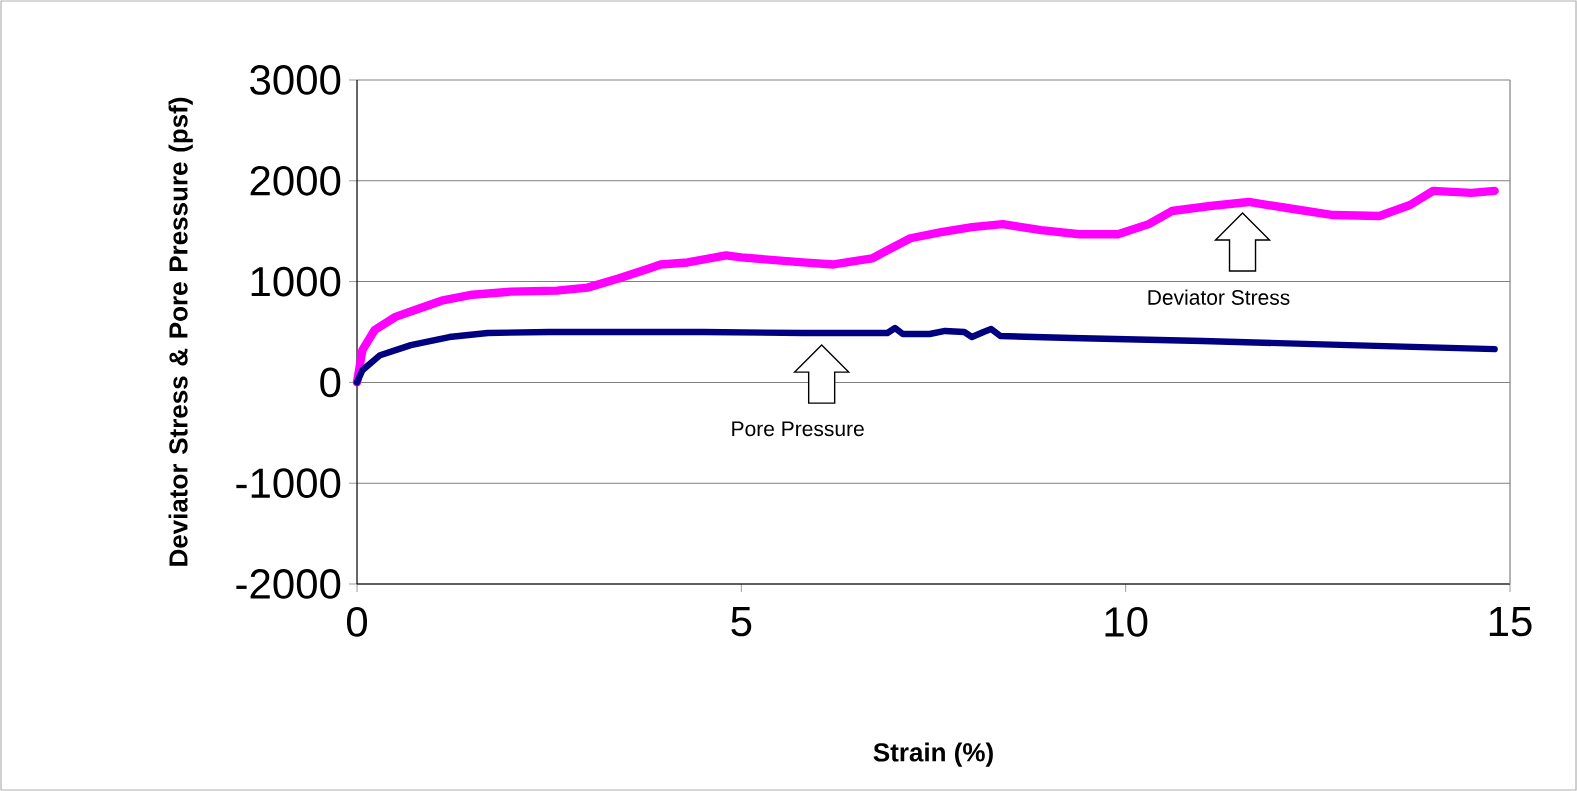 This screenshot has height=791, width=1577. I want to click on y-tick-label: 3000, so click(295, 80).